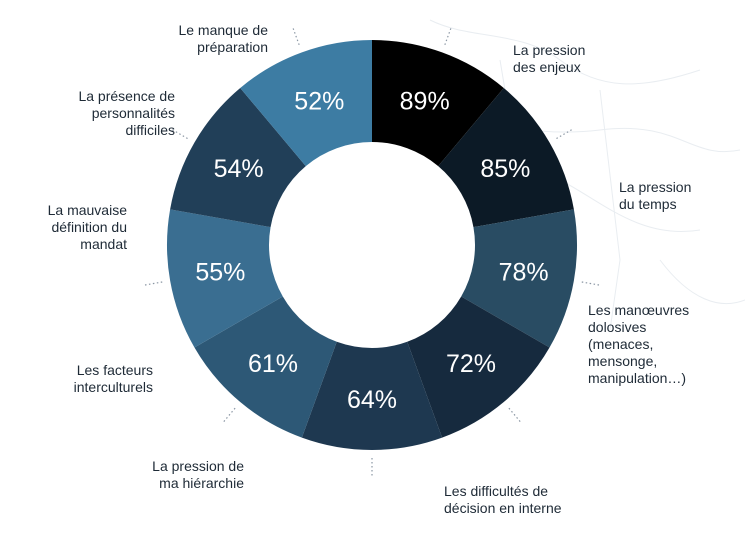  I want to click on percent-label-5: 61%, so click(273, 364).